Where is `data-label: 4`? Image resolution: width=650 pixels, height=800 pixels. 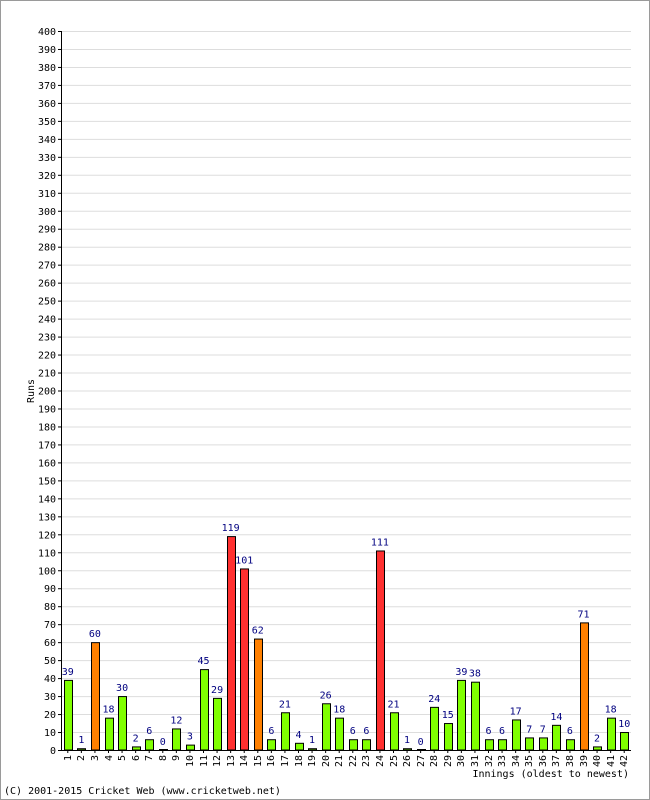
data-label: 4 is located at coordinates (298, 735).